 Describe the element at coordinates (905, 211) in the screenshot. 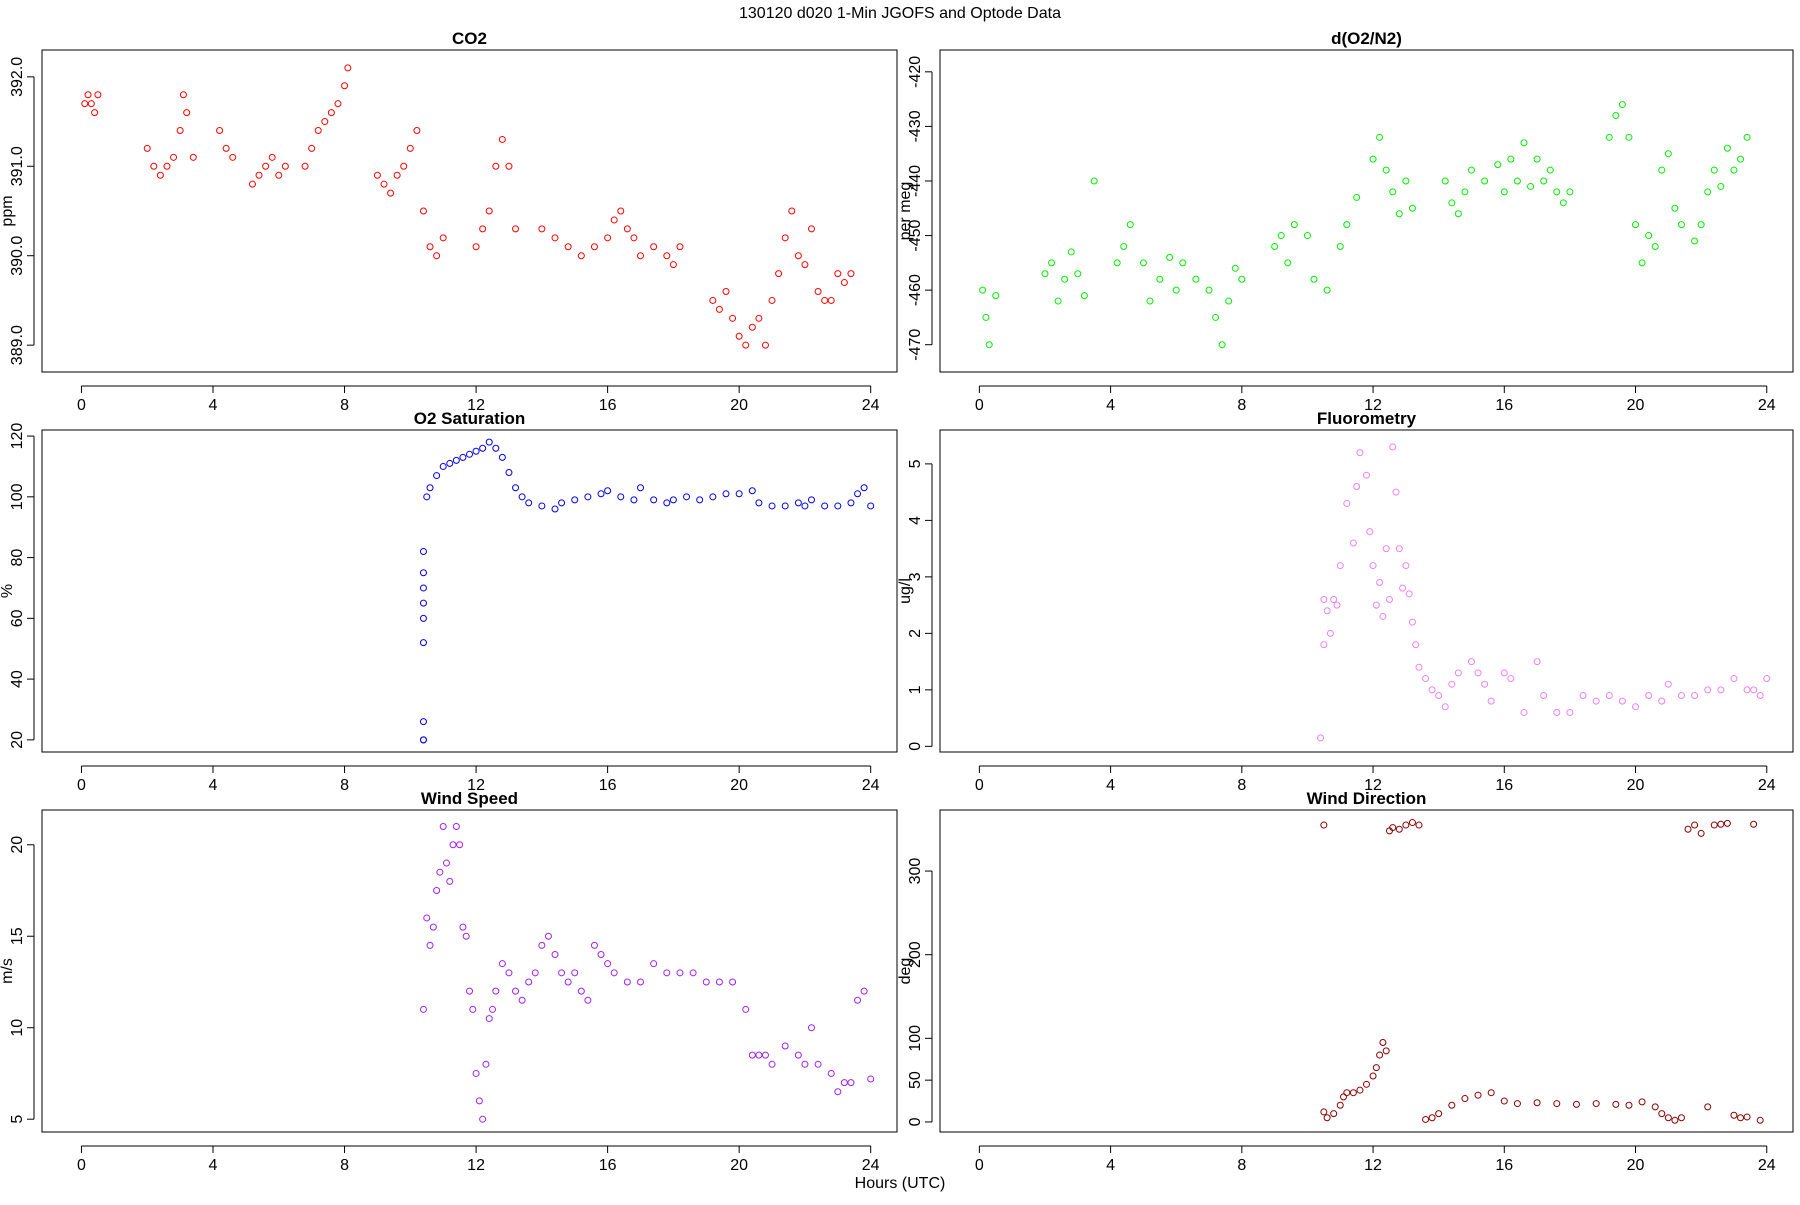

I see `d-o2-n2-y-axis-label: per meg` at that location.